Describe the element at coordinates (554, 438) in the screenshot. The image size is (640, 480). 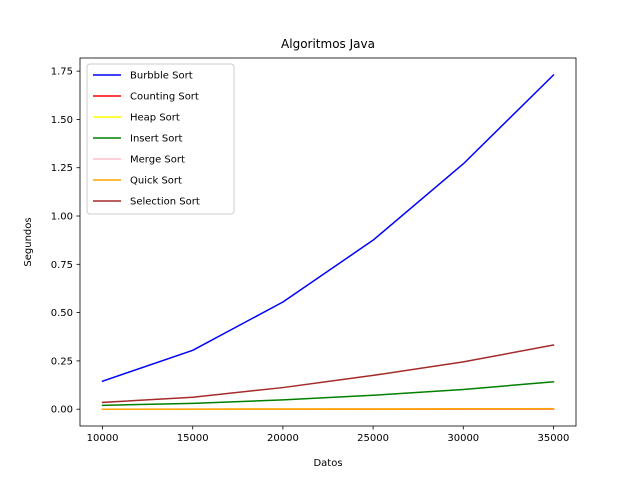
I see `x-tick-label: 35000` at that location.